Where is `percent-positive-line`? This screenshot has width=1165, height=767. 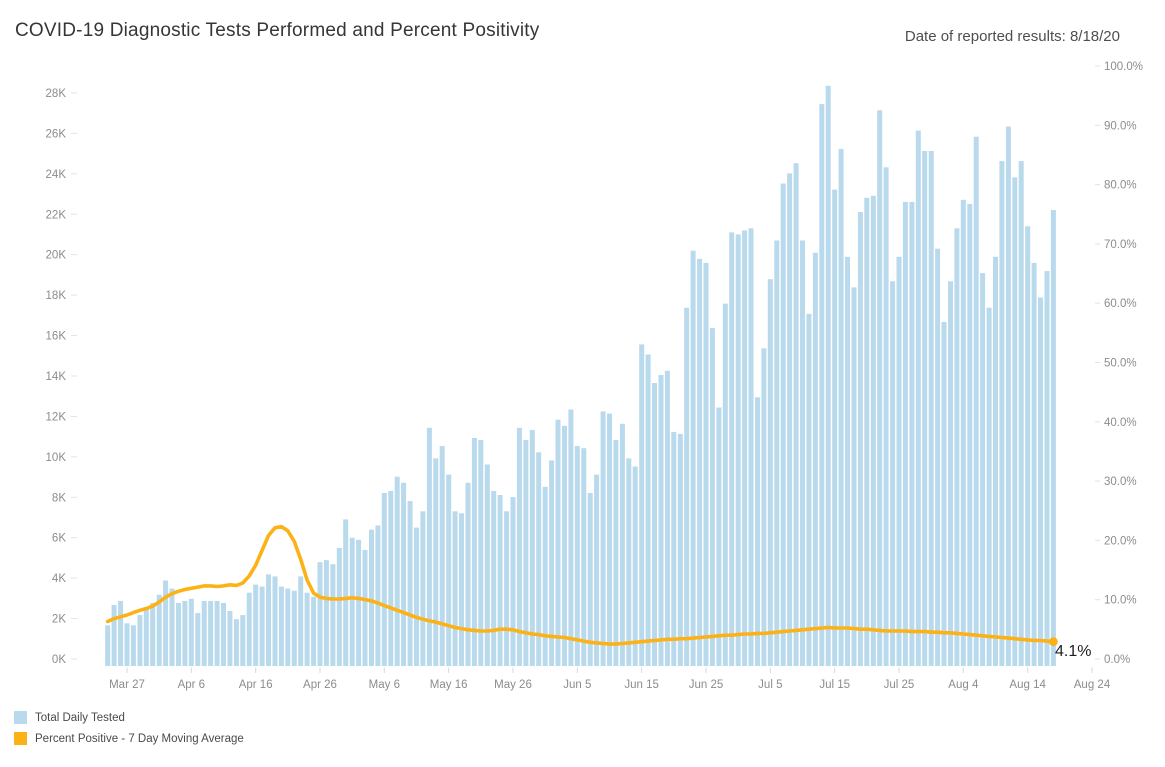
percent-positive-line is located at coordinates (580, 585).